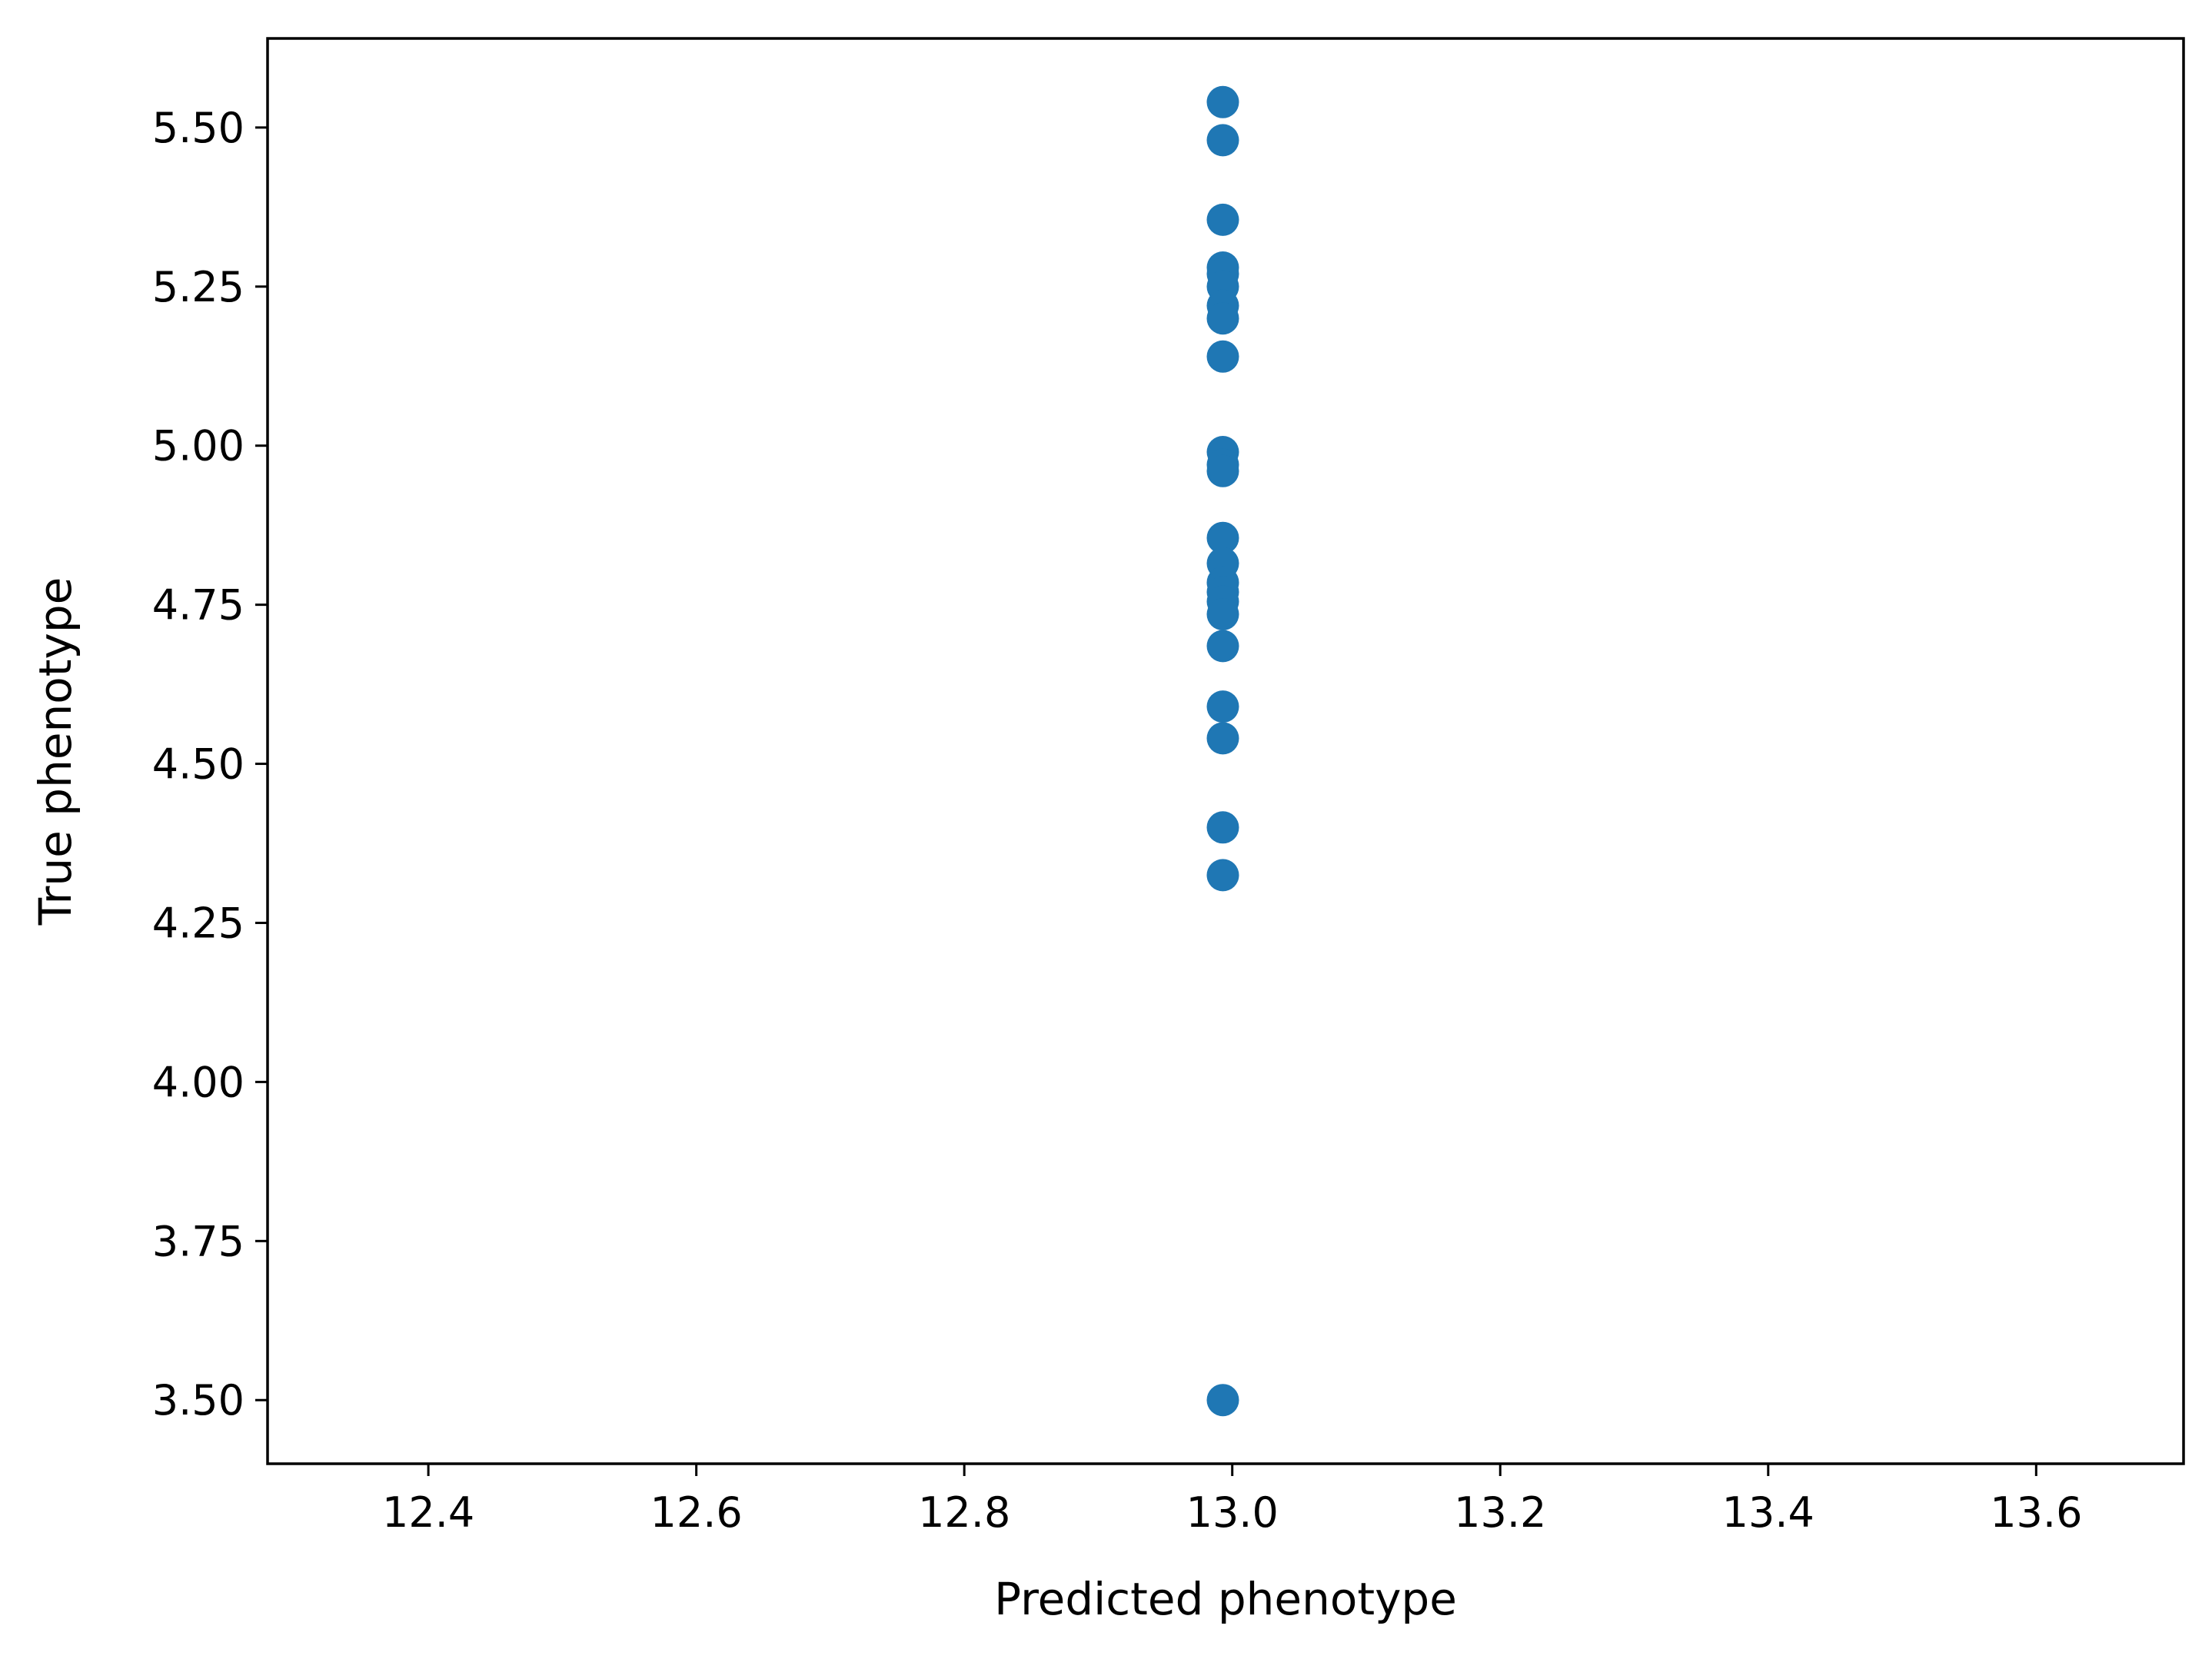 This screenshot has width=2212, height=1659. I want to click on y-tick-label: 4.50, so click(198, 764).